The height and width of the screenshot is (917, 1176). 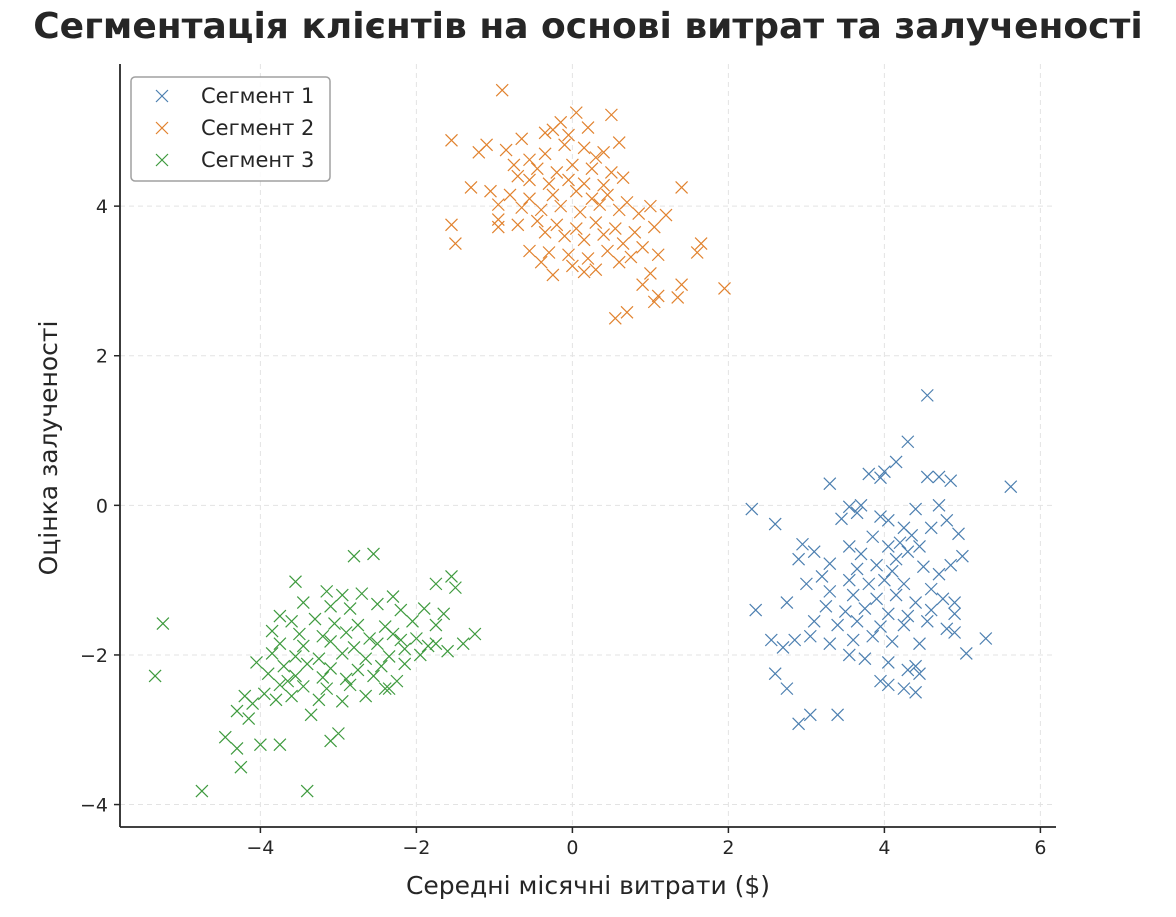 What do you see at coordinates (94, 656) in the screenshot?
I see `y-tick-label: −2` at bounding box center [94, 656].